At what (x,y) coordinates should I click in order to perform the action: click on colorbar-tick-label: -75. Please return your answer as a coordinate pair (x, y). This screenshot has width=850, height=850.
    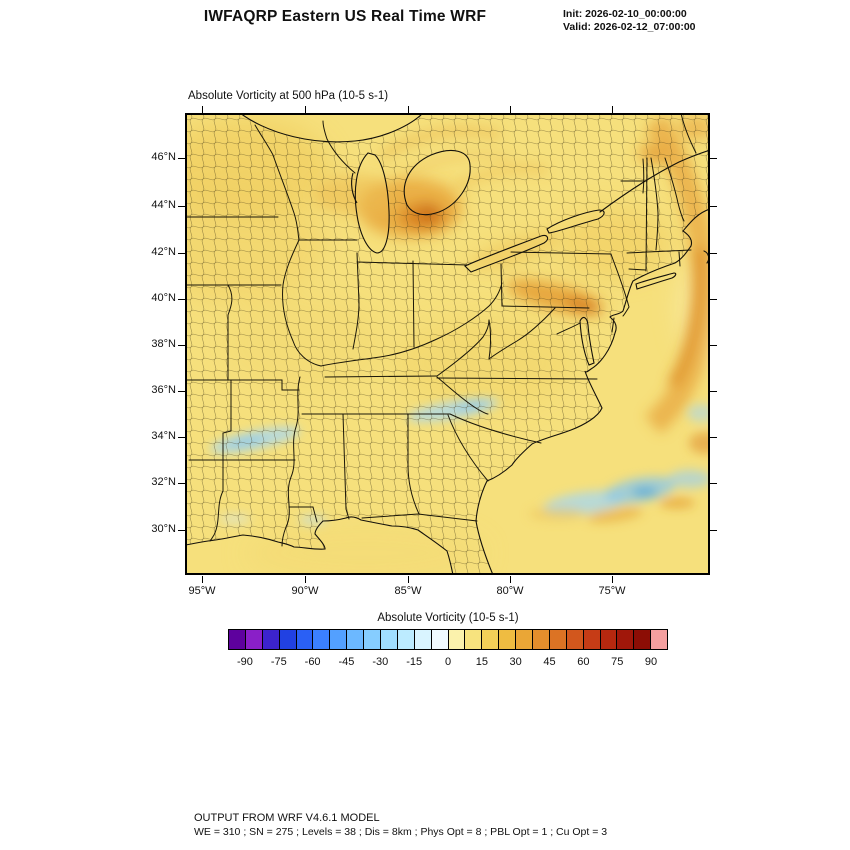
    Looking at the image, I should click on (278, 662).